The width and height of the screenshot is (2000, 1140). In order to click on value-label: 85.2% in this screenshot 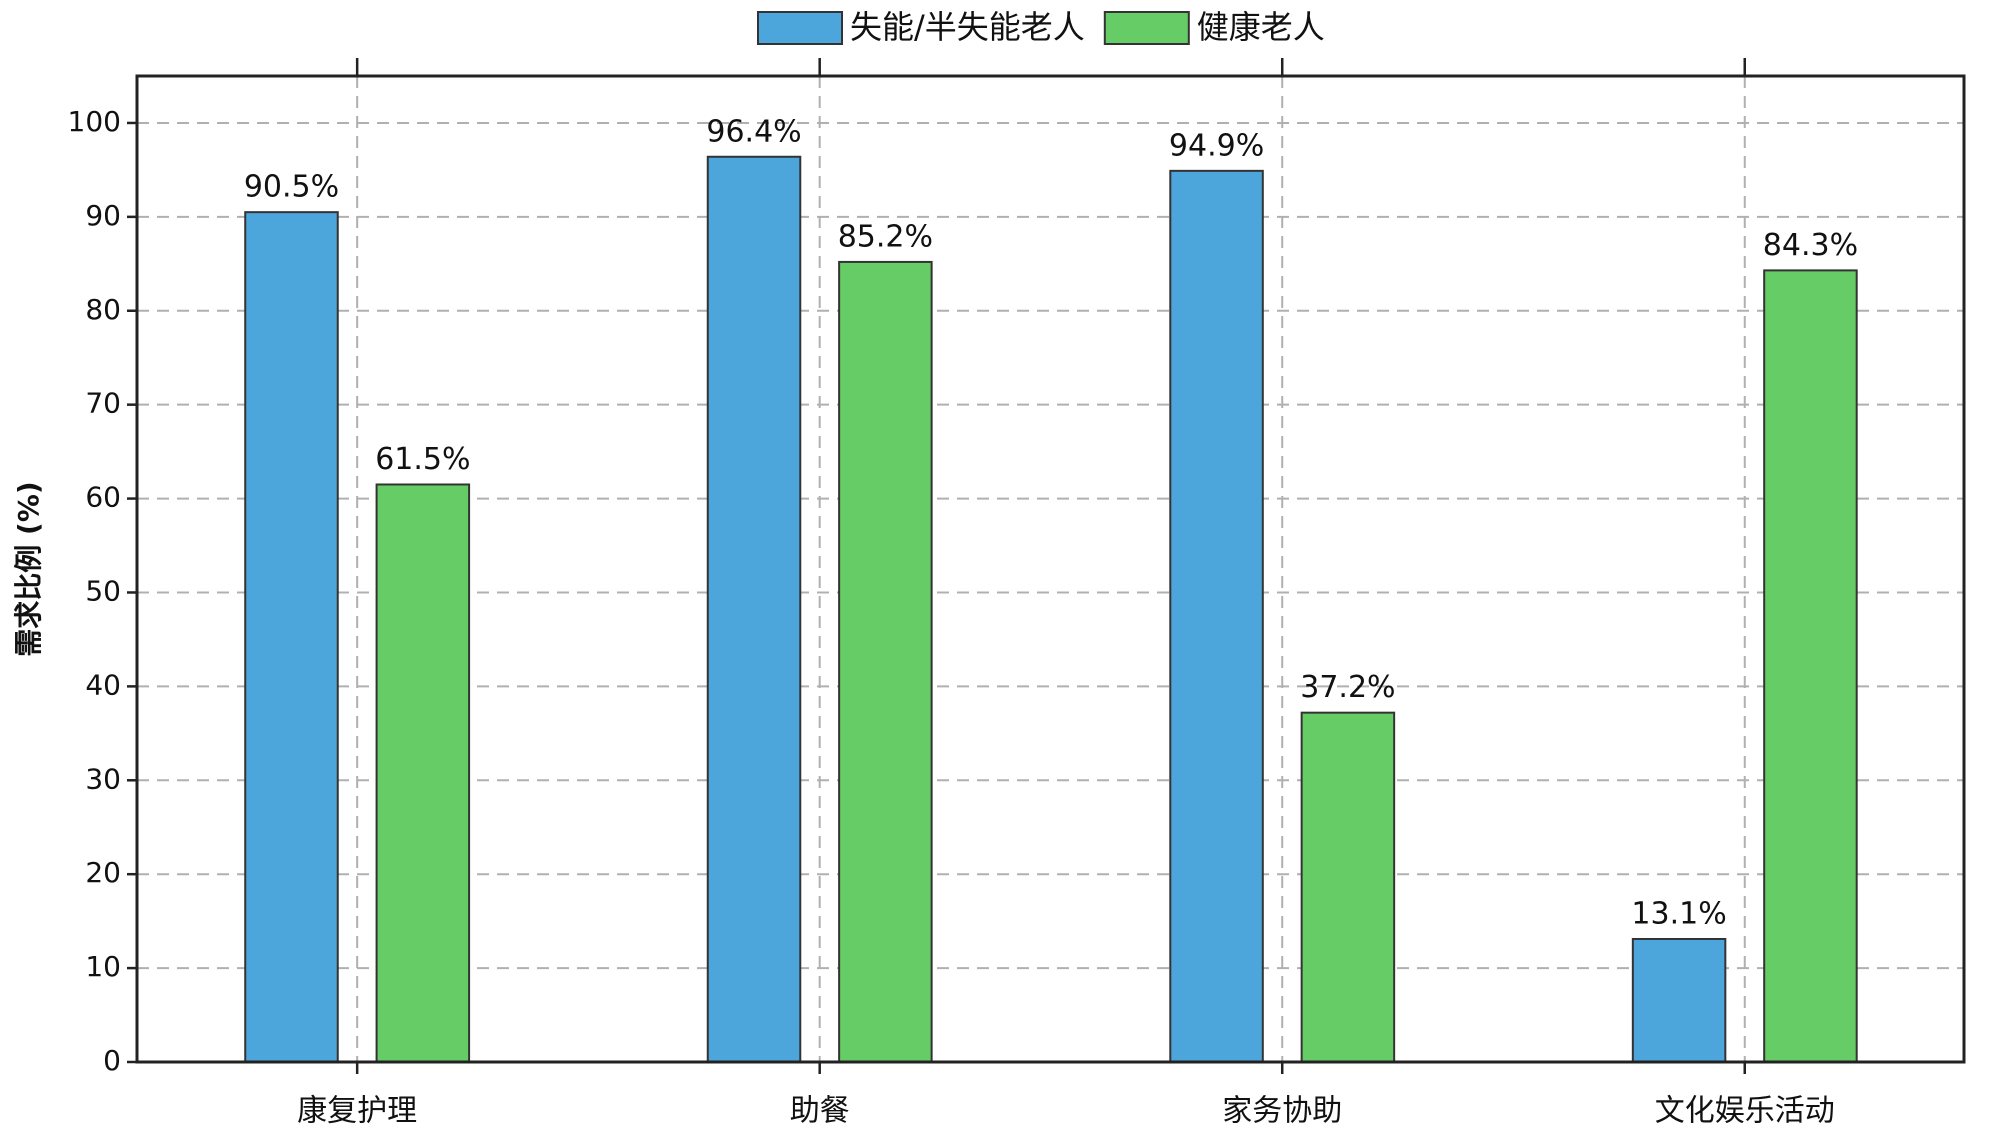, I will do `click(885, 236)`.